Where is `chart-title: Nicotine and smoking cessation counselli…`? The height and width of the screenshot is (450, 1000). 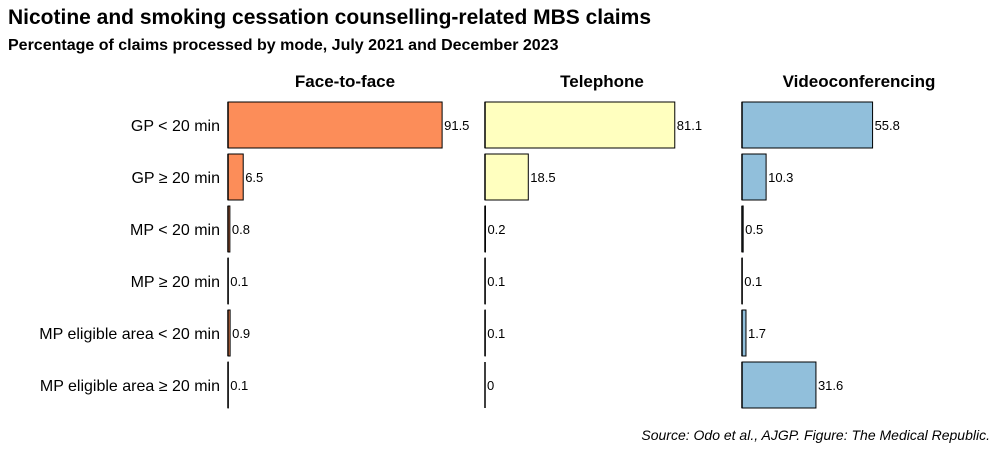 chart-title: Nicotine and smoking cessation counselli… is located at coordinates (329, 17).